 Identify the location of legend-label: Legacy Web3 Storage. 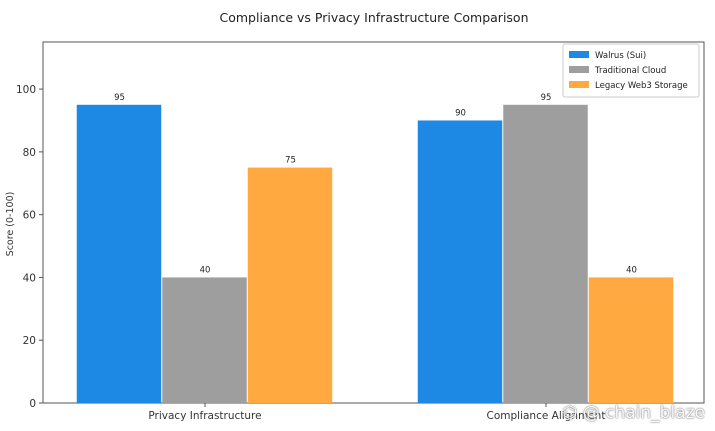
(641, 86).